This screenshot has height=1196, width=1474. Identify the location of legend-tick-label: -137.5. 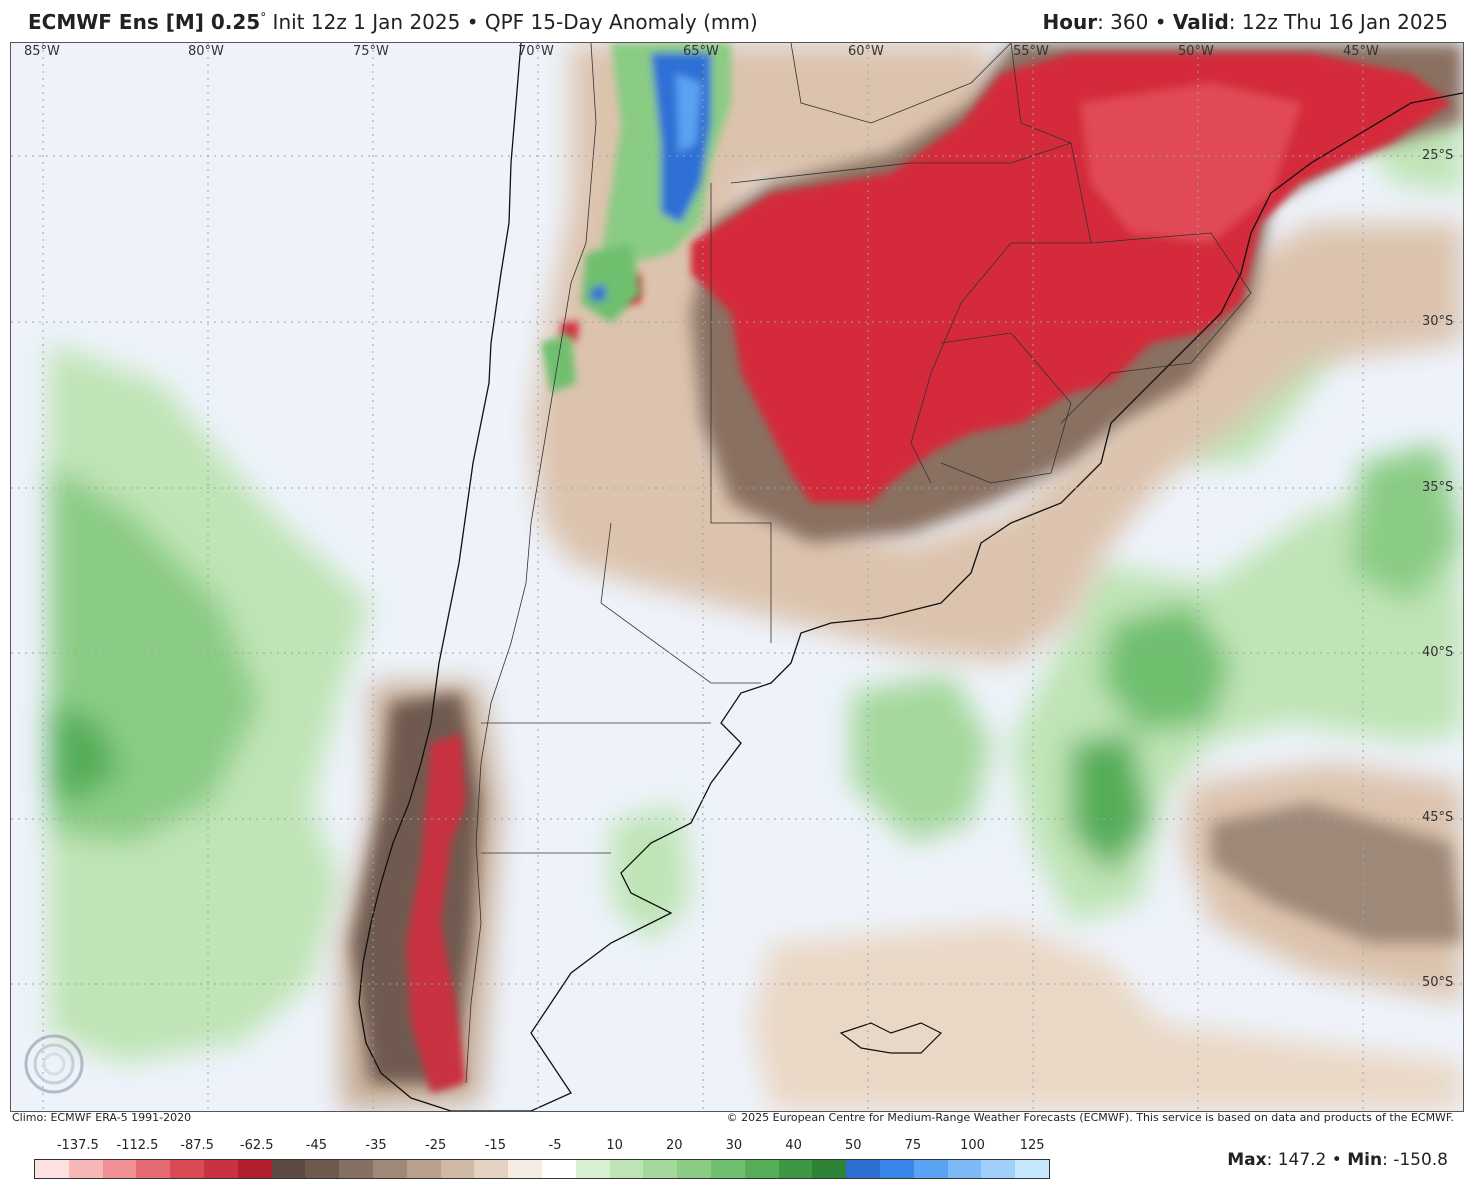
(77, 1145).